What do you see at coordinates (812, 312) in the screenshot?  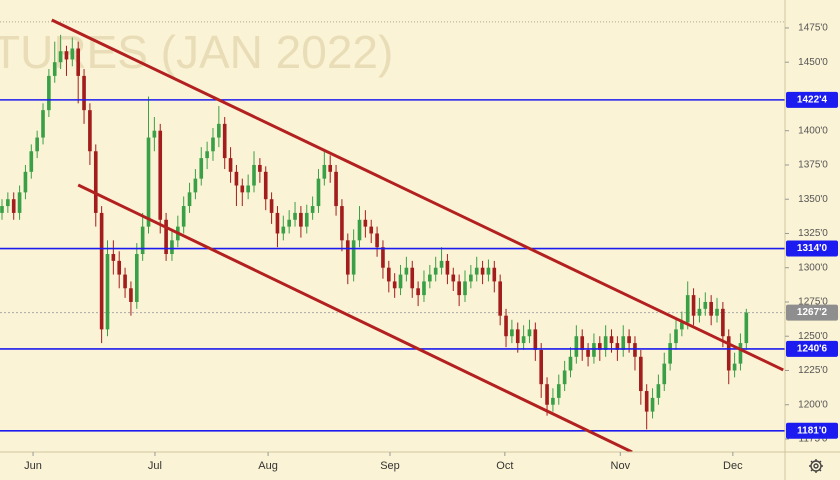 I see `last-price-label: 1267'2` at bounding box center [812, 312].